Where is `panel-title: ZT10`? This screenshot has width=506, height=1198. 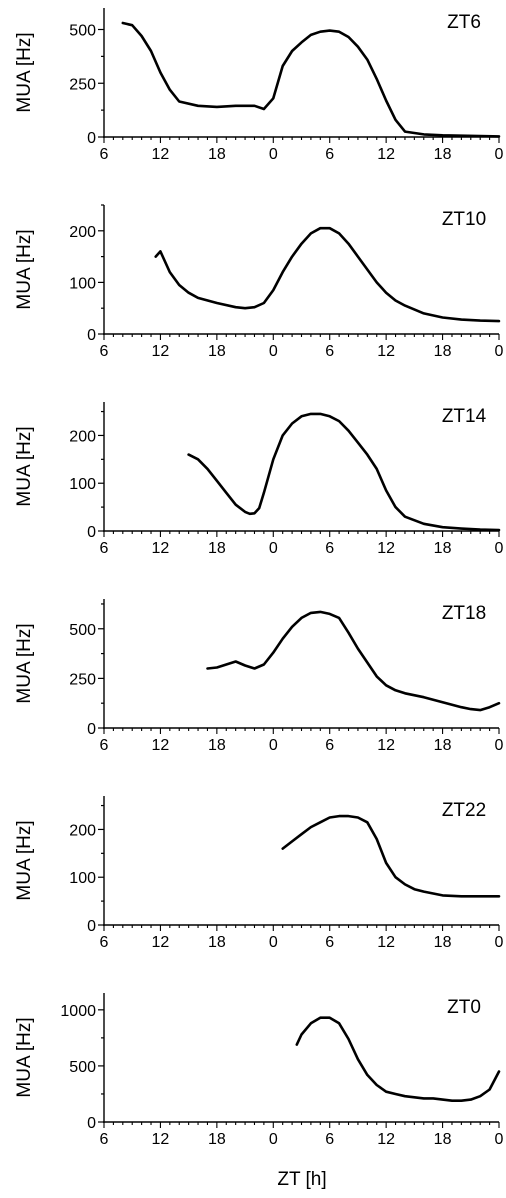
panel-title: ZT10 is located at coordinates (464, 219).